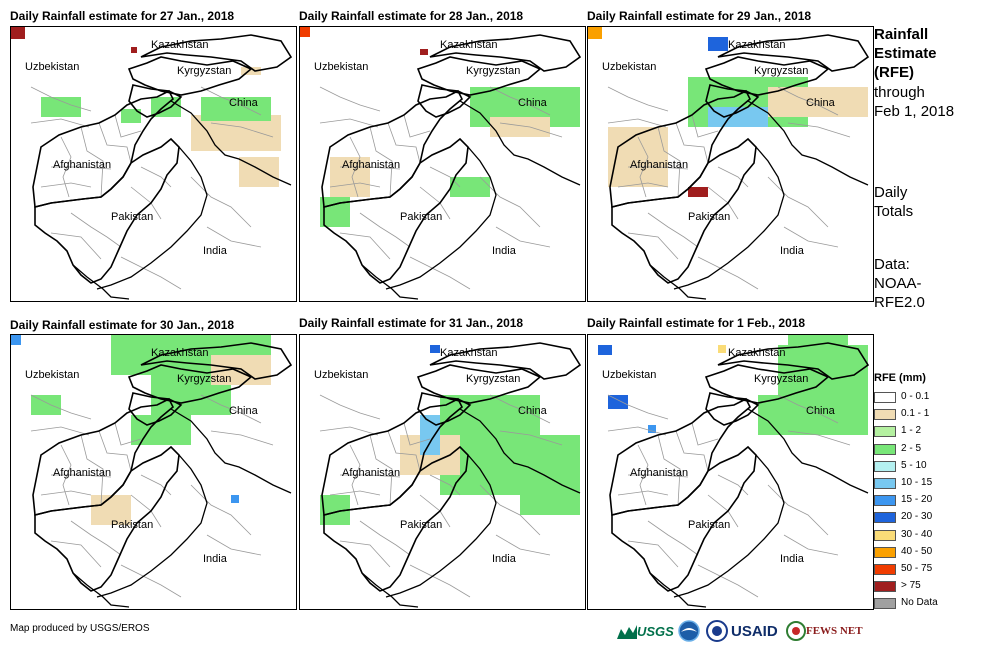  Describe the element at coordinates (901, 34) in the screenshot. I see `side-heading-1: Rainfall` at that location.